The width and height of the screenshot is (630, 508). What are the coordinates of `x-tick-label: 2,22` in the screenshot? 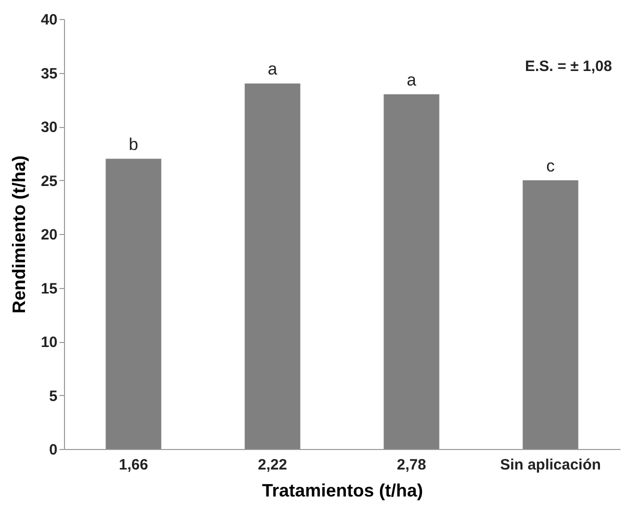 It's located at (273, 465).